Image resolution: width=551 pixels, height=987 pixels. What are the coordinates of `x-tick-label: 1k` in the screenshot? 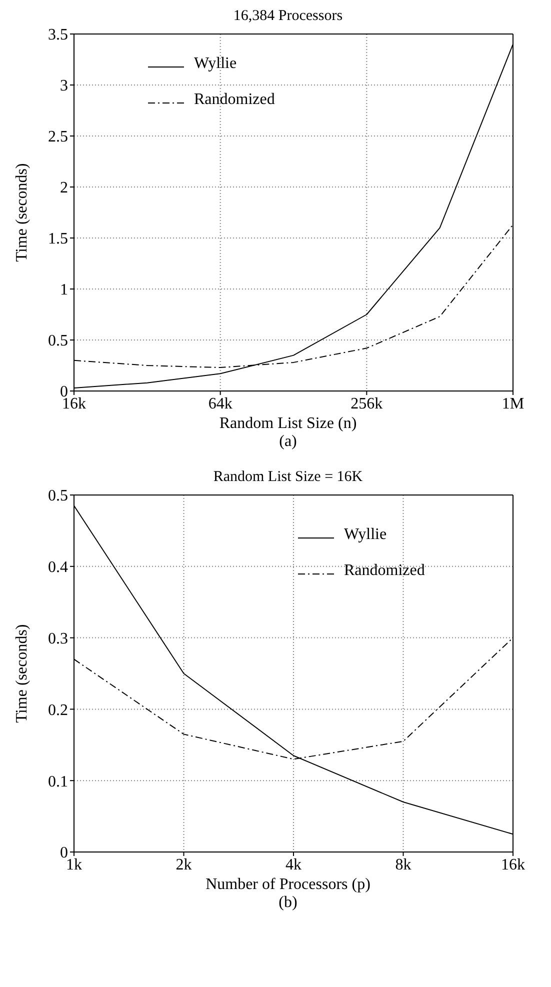 It's located at (74, 865).